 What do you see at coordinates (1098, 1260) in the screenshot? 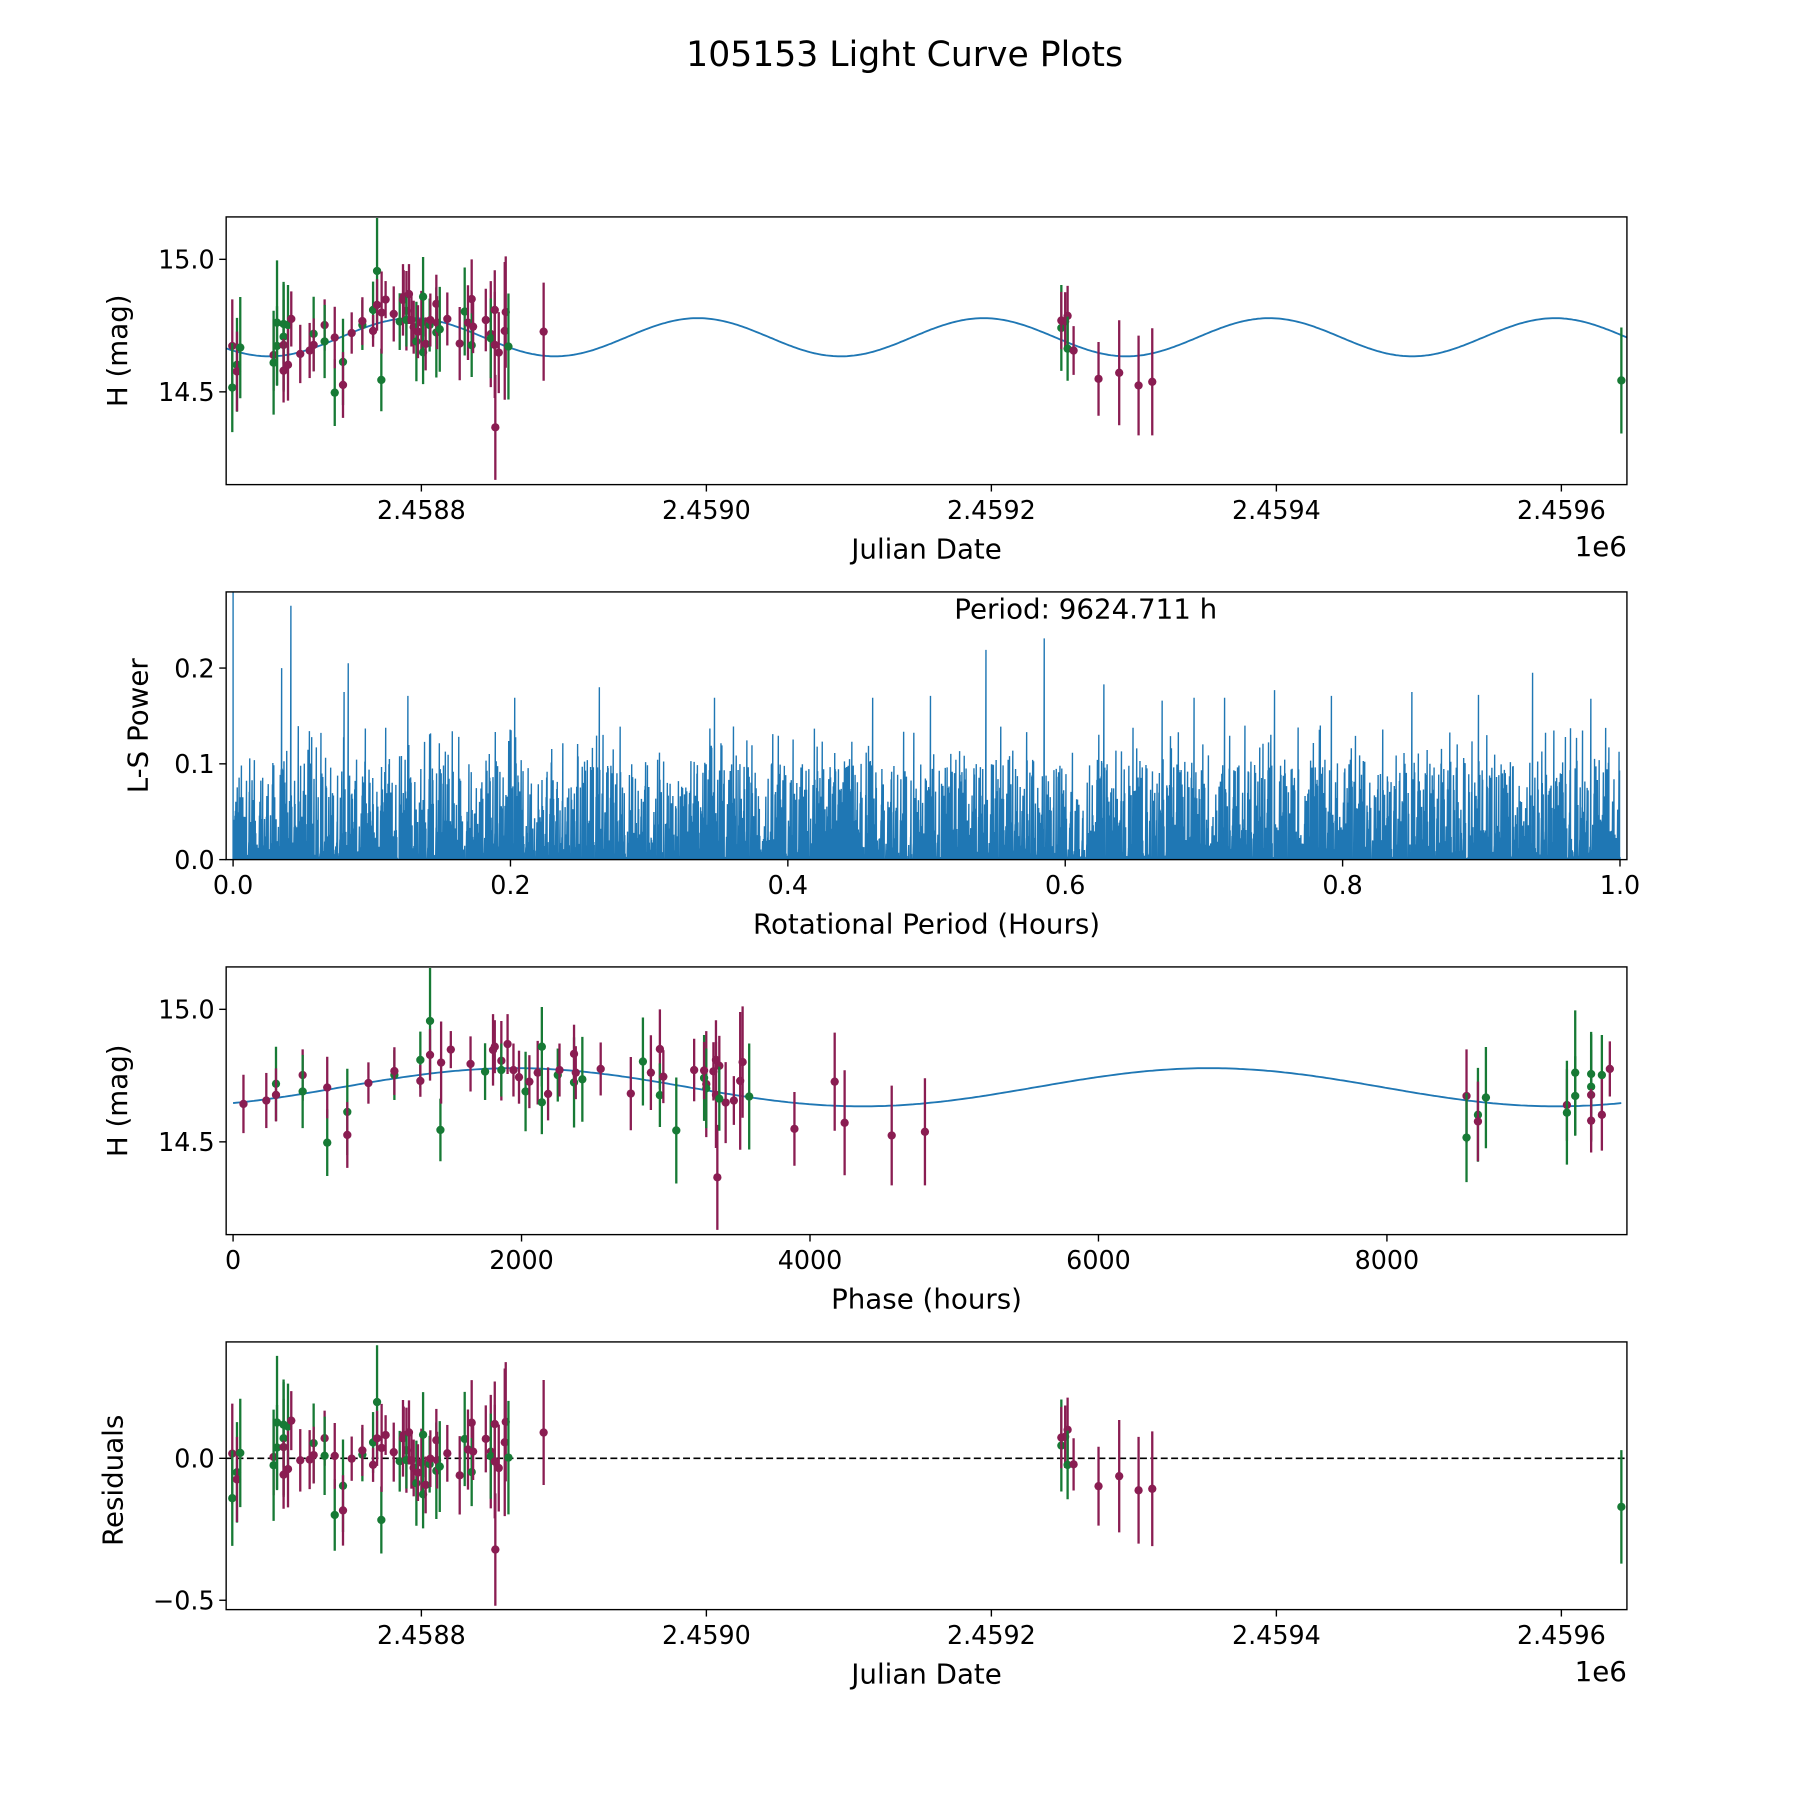
I see `x-tick-label: 6000` at bounding box center [1098, 1260].